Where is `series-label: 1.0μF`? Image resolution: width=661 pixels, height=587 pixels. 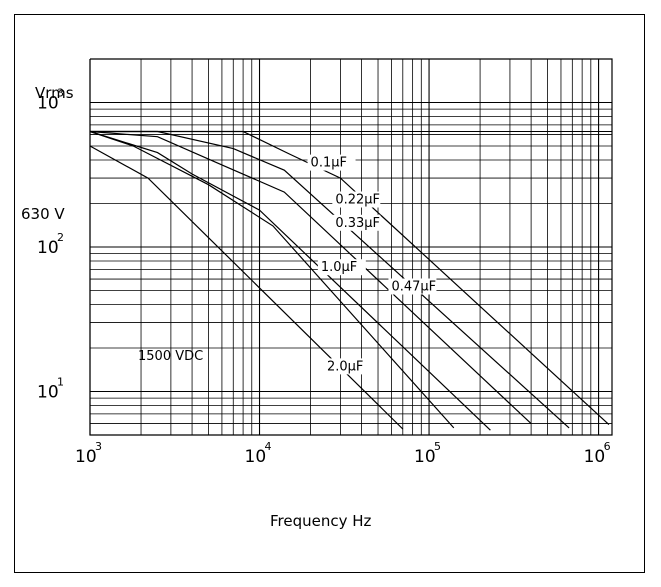 series-label: 1.0μF is located at coordinates (339, 267).